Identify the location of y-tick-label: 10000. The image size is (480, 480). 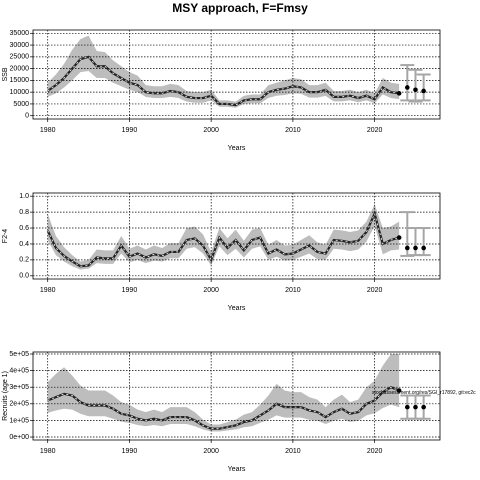
(20, 92).